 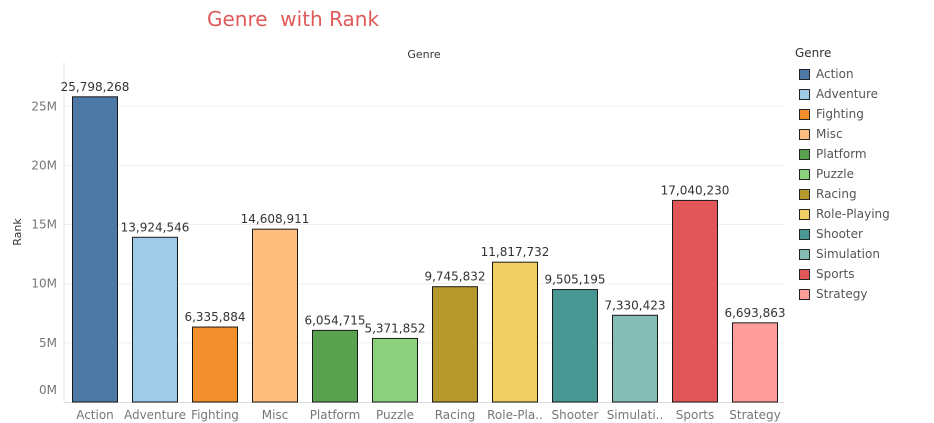 I want to click on legend-item: Racing, so click(x=842, y=194).